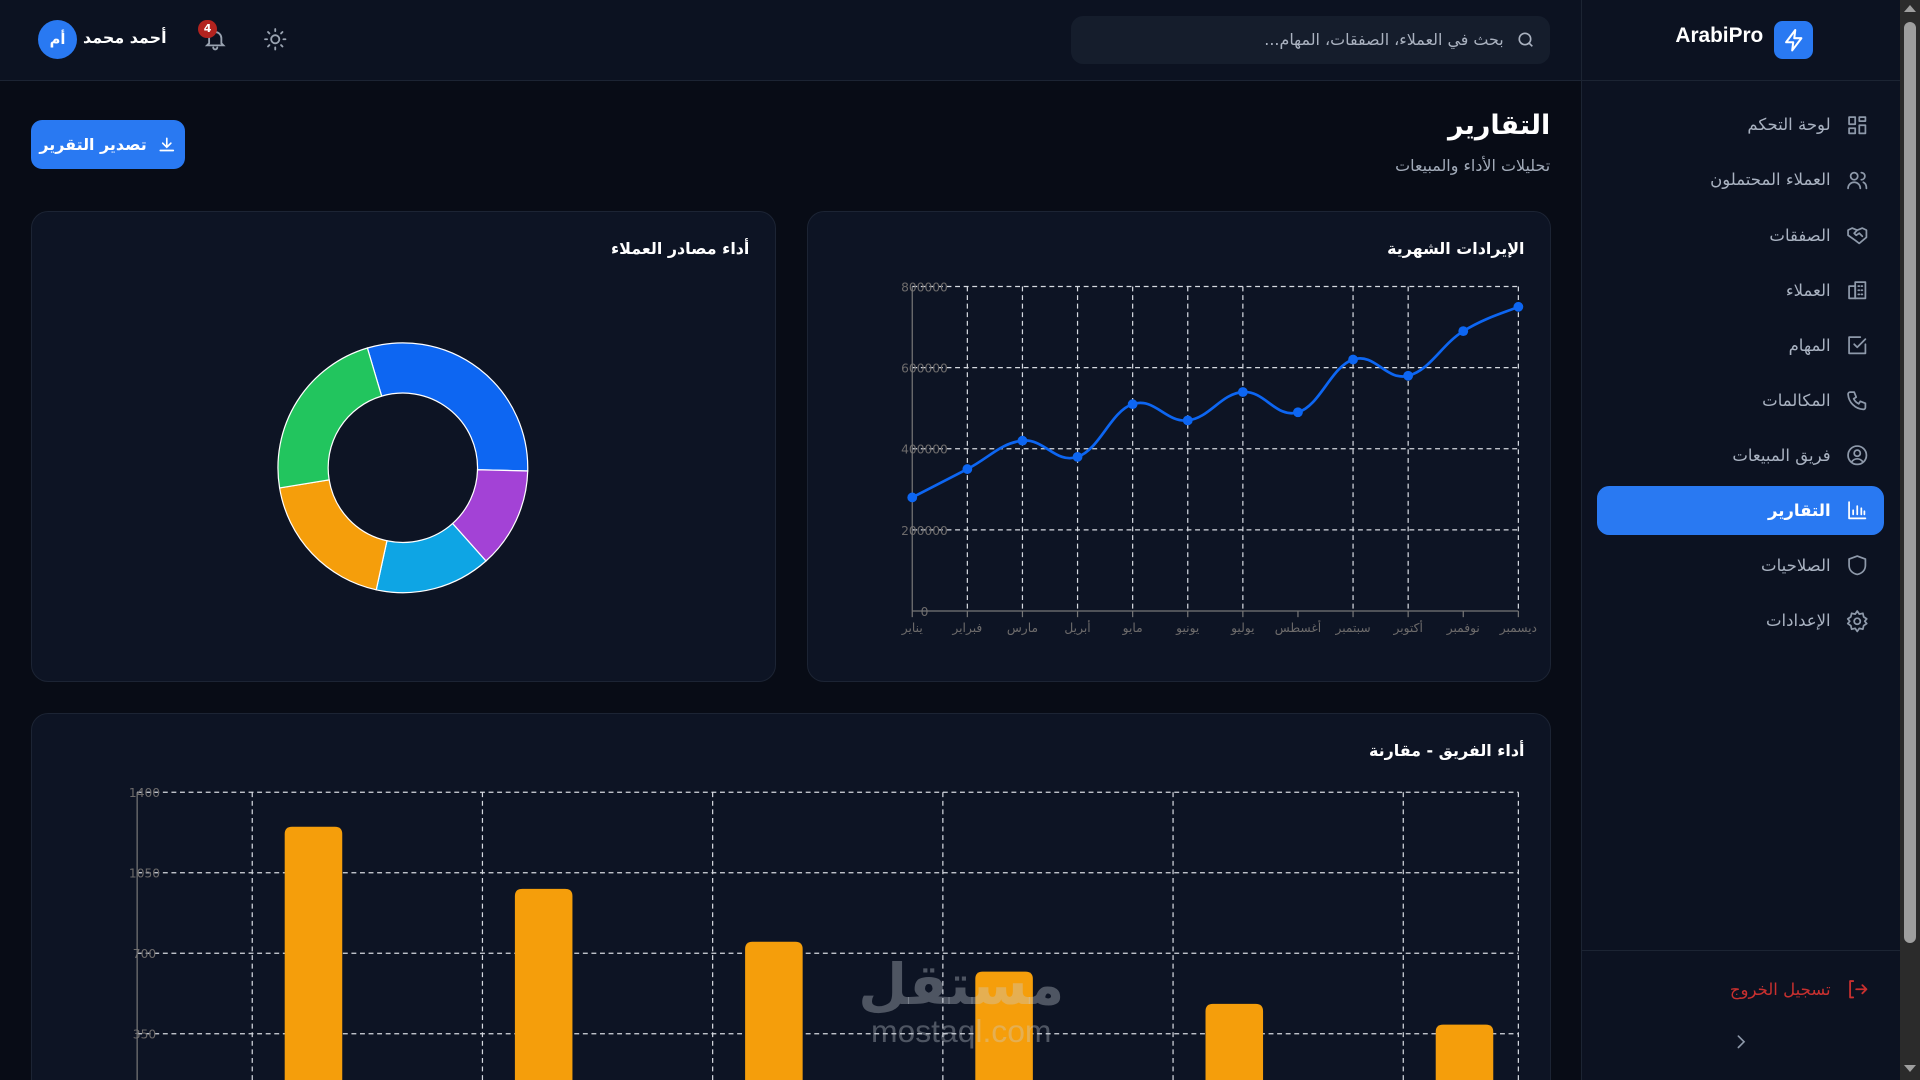 This screenshot has width=1920, height=1080. I want to click on sidebar-item-label: لوحة التحكم, so click(1789, 125).